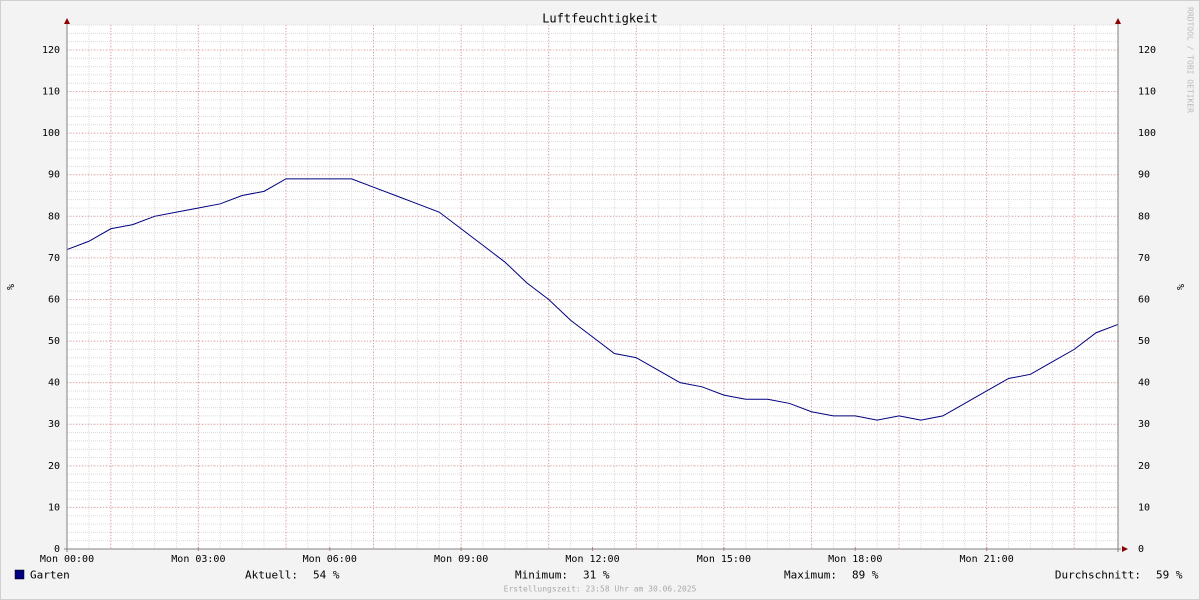 The width and height of the screenshot is (1200, 600). What do you see at coordinates (1147, 92) in the screenshot?
I see `y2-tick-label: 110` at bounding box center [1147, 92].